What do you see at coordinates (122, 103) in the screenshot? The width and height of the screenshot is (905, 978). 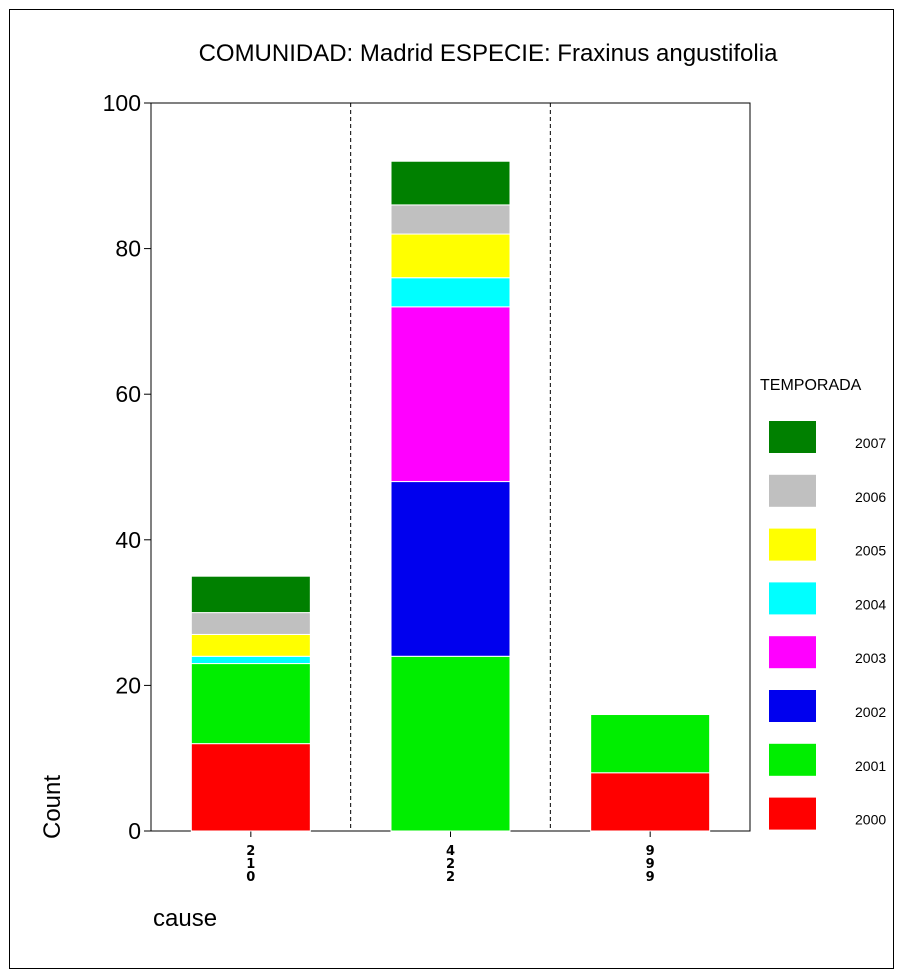 I see `y-tick-label: 100` at bounding box center [122, 103].